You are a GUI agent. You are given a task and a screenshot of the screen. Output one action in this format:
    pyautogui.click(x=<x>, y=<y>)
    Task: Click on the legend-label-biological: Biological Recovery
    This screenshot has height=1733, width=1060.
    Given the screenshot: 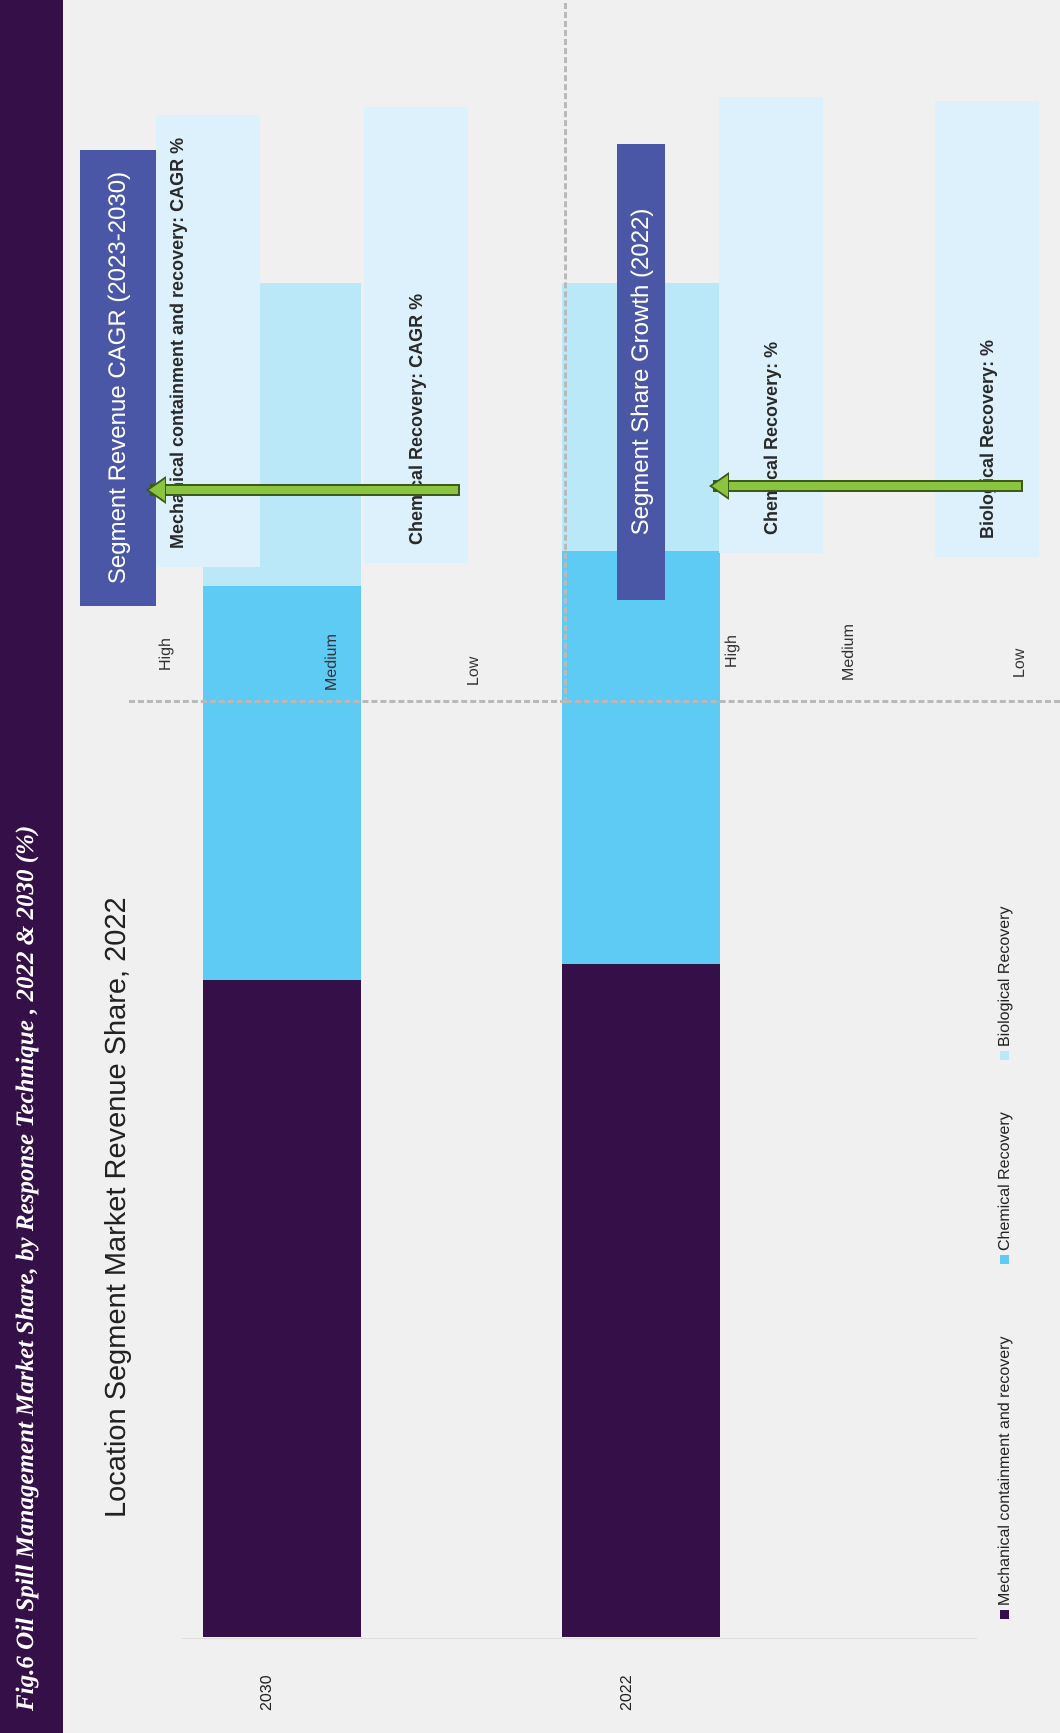 What is the action you would take?
    pyautogui.click(x=1004, y=976)
    